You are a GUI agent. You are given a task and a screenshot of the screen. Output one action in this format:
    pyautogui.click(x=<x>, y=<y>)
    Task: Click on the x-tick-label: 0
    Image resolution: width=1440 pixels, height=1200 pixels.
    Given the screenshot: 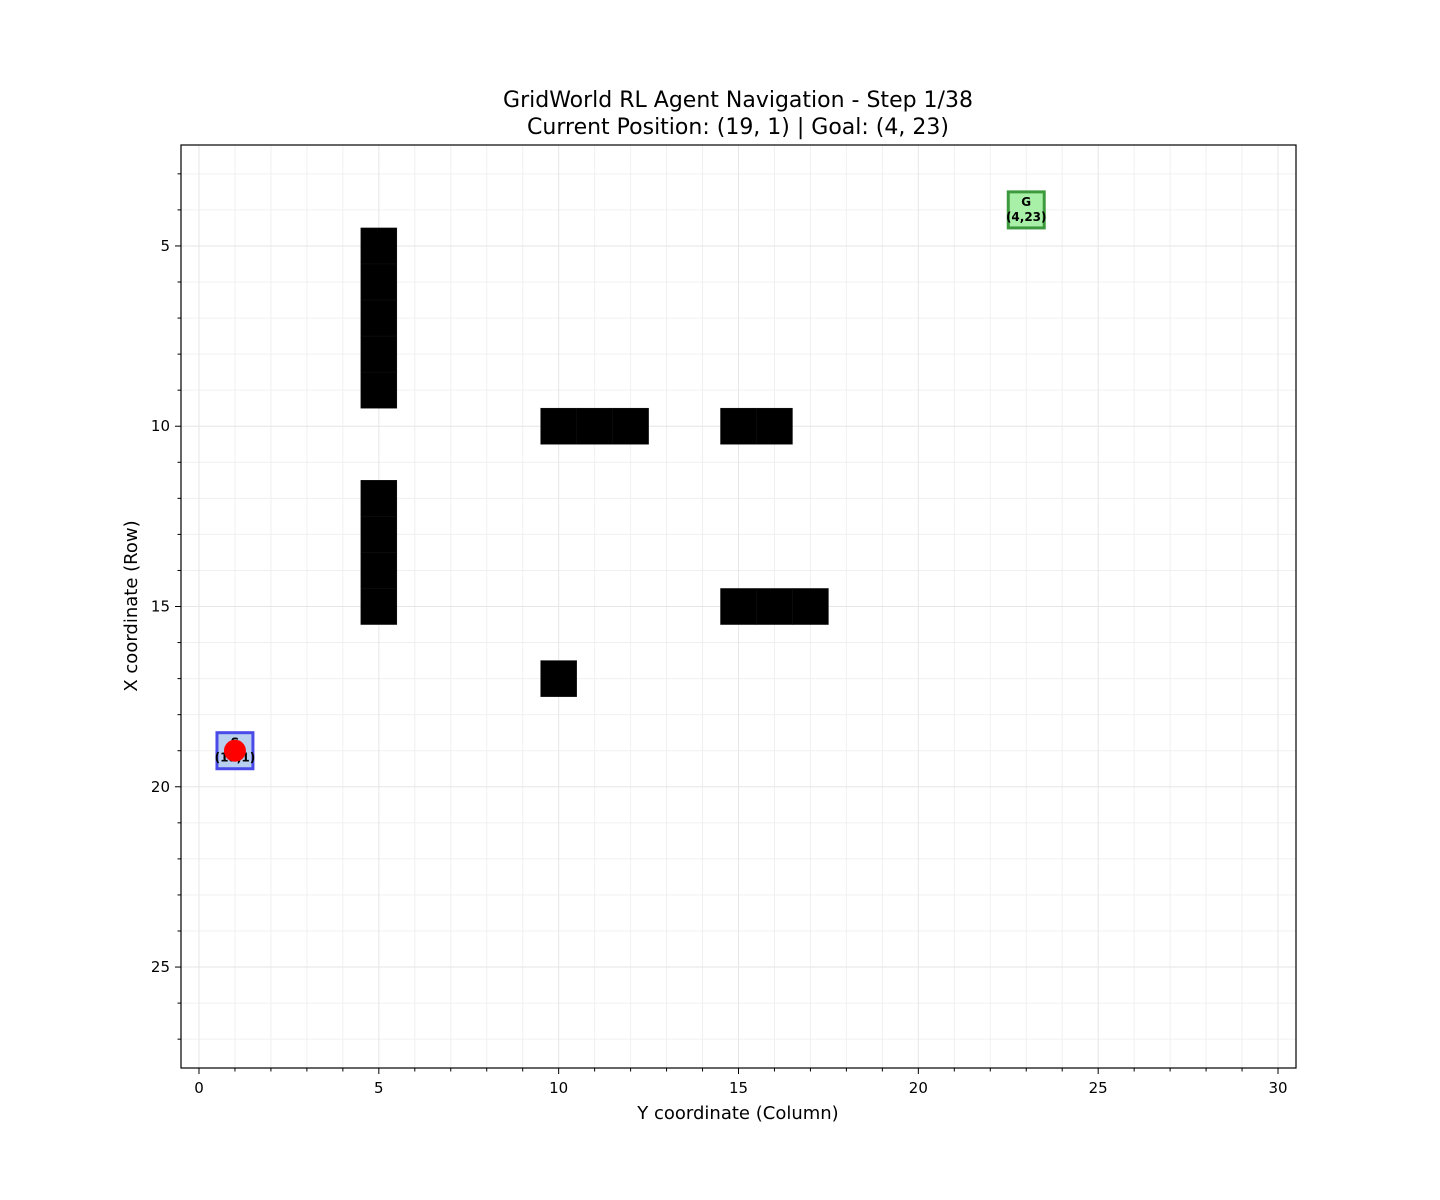 What is the action you would take?
    pyautogui.click(x=199, y=1088)
    